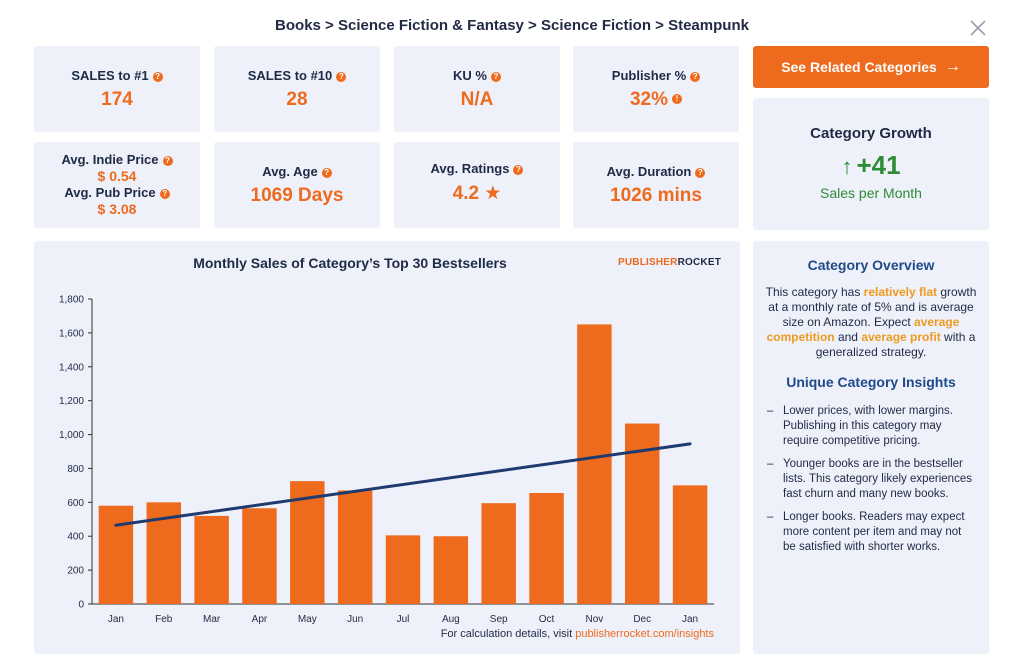 This screenshot has width=1024, height=670. What do you see at coordinates (670, 262) in the screenshot?
I see `publisher-rocket-logo: PUBLISHERROCKET` at bounding box center [670, 262].